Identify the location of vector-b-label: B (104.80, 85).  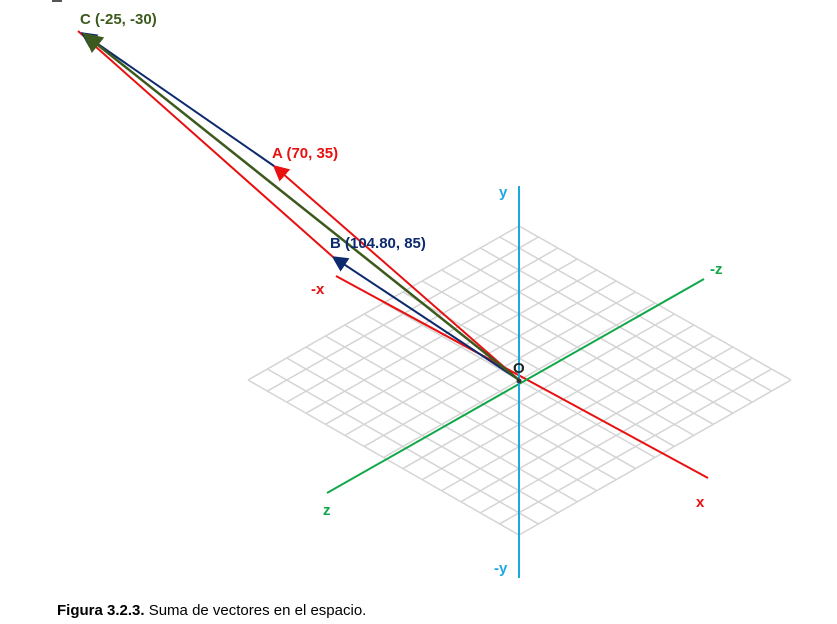
(378, 243).